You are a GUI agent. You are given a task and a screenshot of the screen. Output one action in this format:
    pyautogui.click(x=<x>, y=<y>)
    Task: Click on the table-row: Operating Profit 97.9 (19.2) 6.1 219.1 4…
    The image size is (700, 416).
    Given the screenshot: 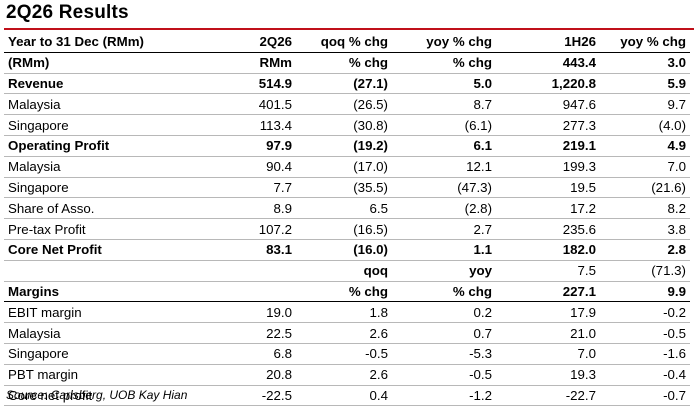 What is the action you would take?
    pyautogui.click(x=347, y=146)
    